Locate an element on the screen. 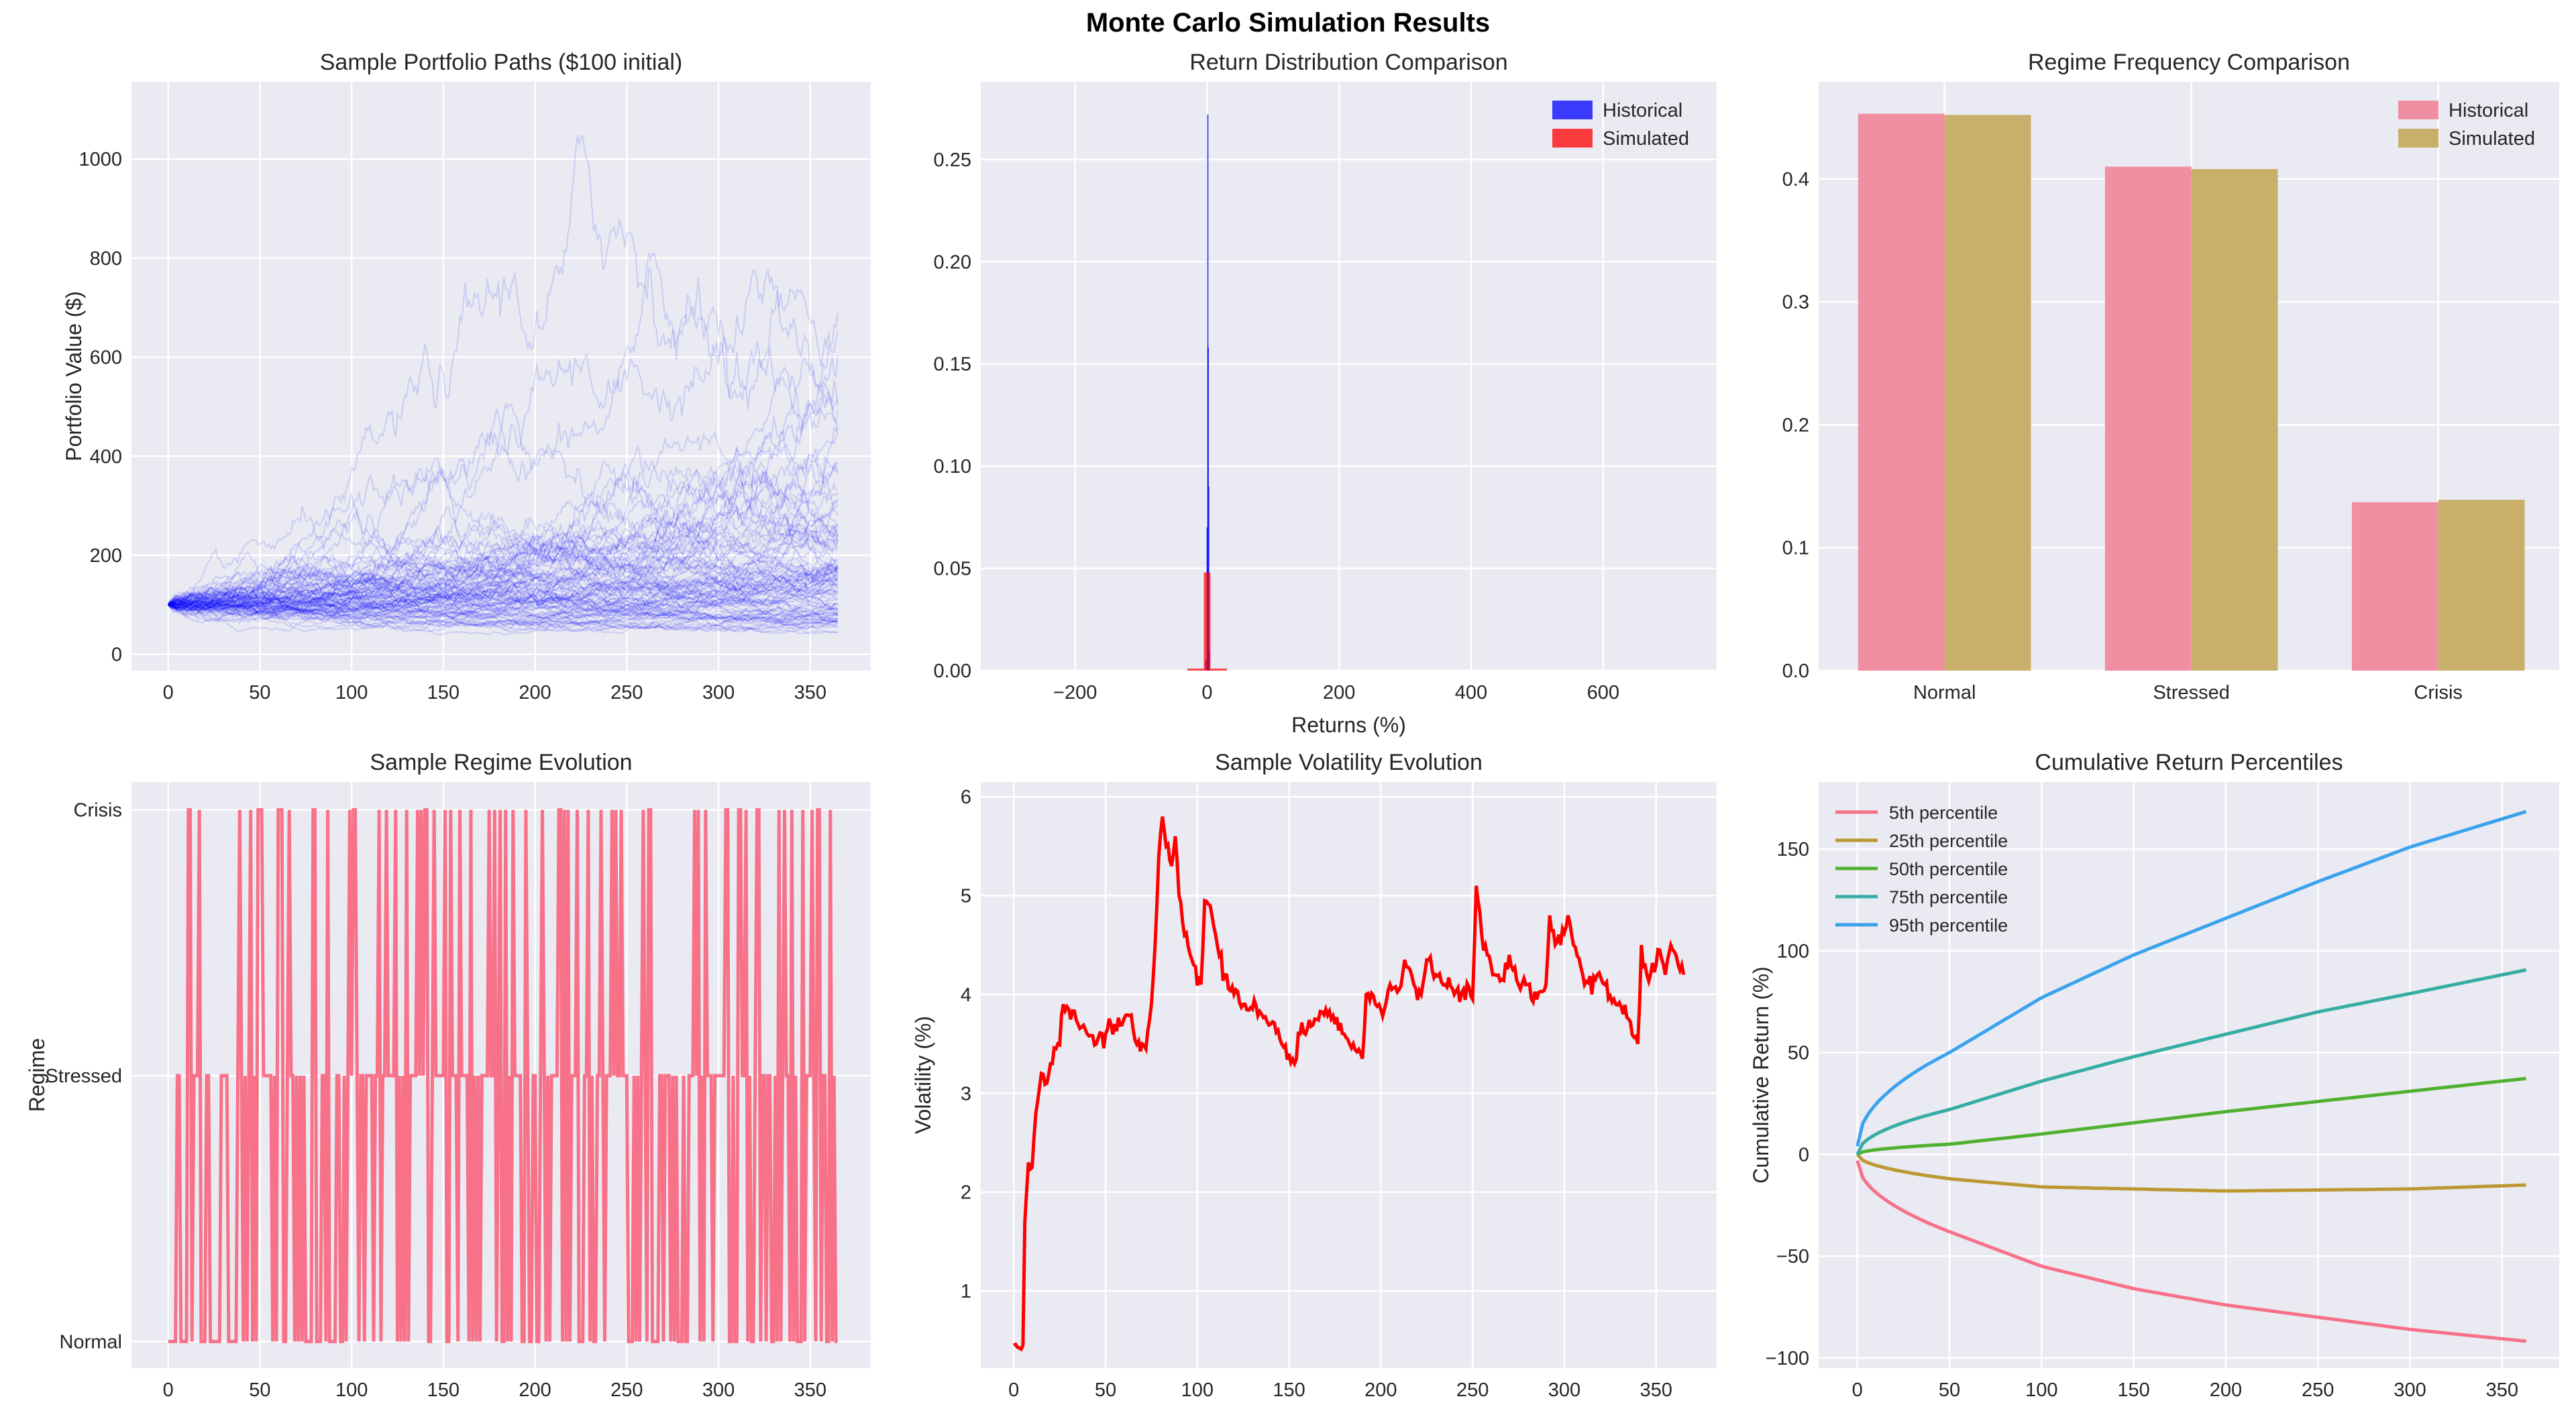 Image resolution: width=2576 pixels, height=1415 pixels. y-tick-label: 3 is located at coordinates (966, 1094).